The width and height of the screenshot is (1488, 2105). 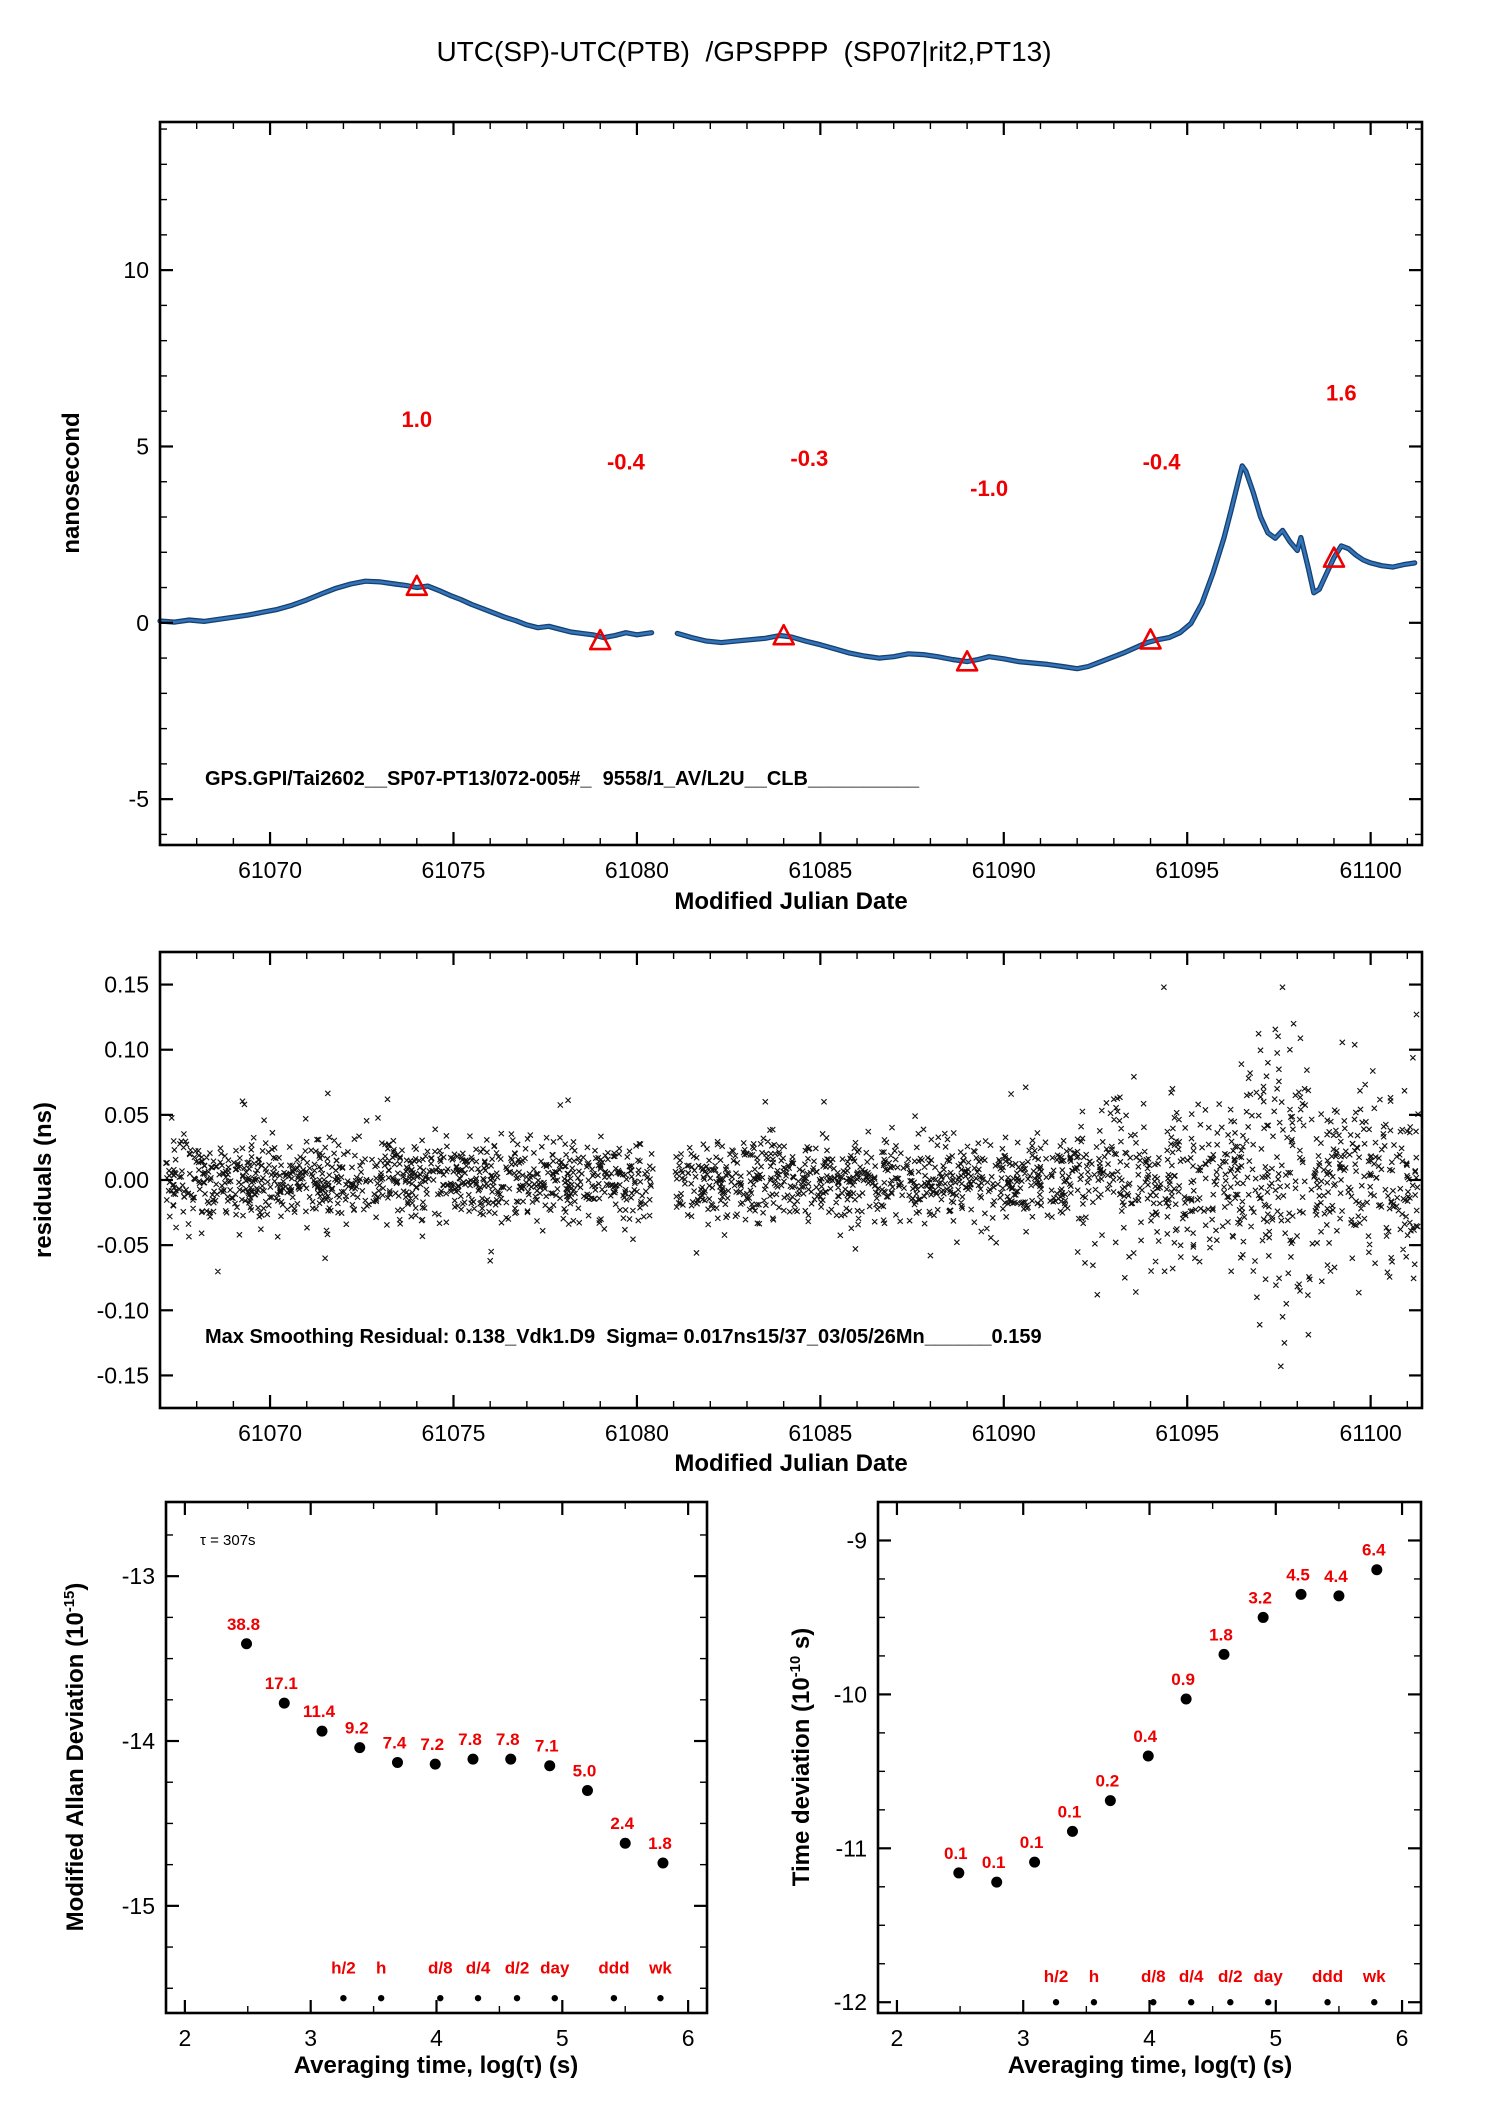 What do you see at coordinates (1336, 1576) in the screenshot?
I see `svg-text: 4.4` at bounding box center [1336, 1576].